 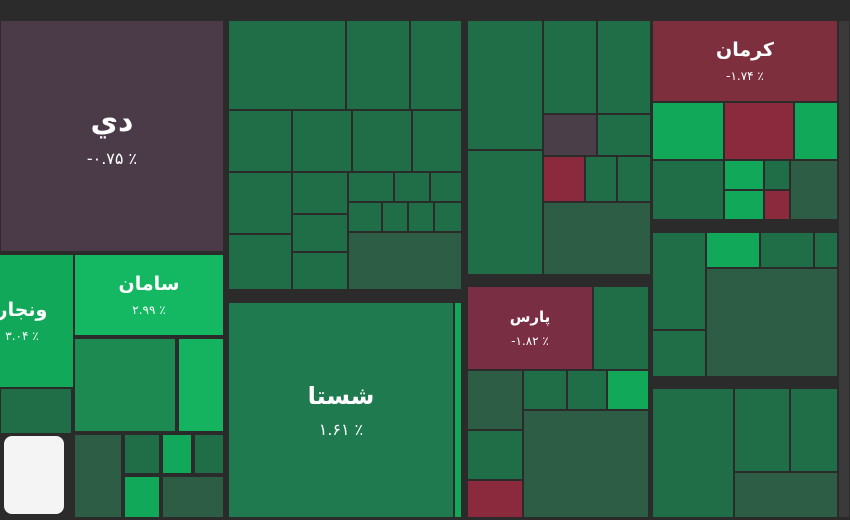 What do you see at coordinates (530, 341) in the screenshot?
I see `tile-change: -۱.۸۲ ٪` at bounding box center [530, 341].